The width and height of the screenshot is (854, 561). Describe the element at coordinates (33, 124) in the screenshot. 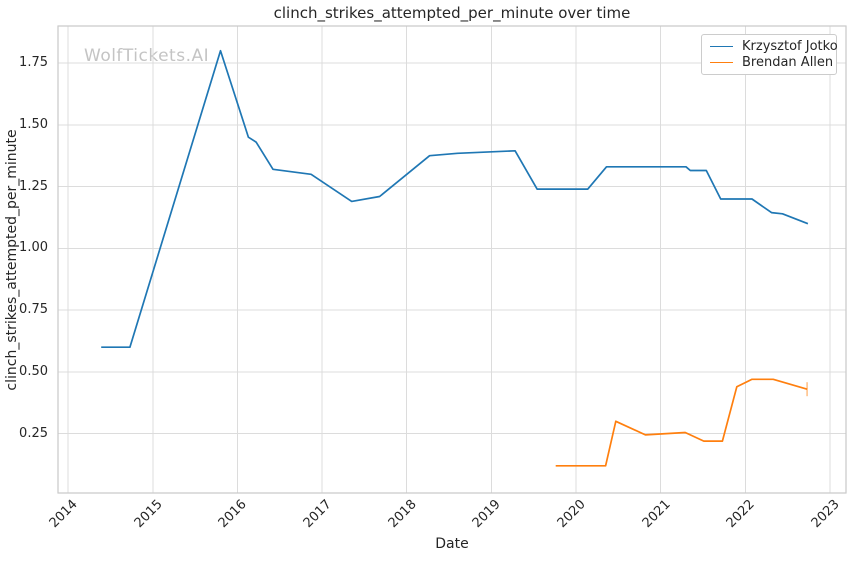

I see `y-tick-label: 1.50` at that location.